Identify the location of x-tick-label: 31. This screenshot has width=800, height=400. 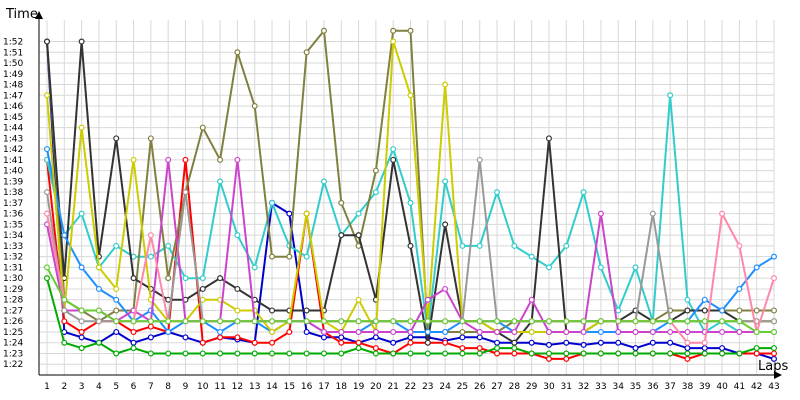
(566, 387).